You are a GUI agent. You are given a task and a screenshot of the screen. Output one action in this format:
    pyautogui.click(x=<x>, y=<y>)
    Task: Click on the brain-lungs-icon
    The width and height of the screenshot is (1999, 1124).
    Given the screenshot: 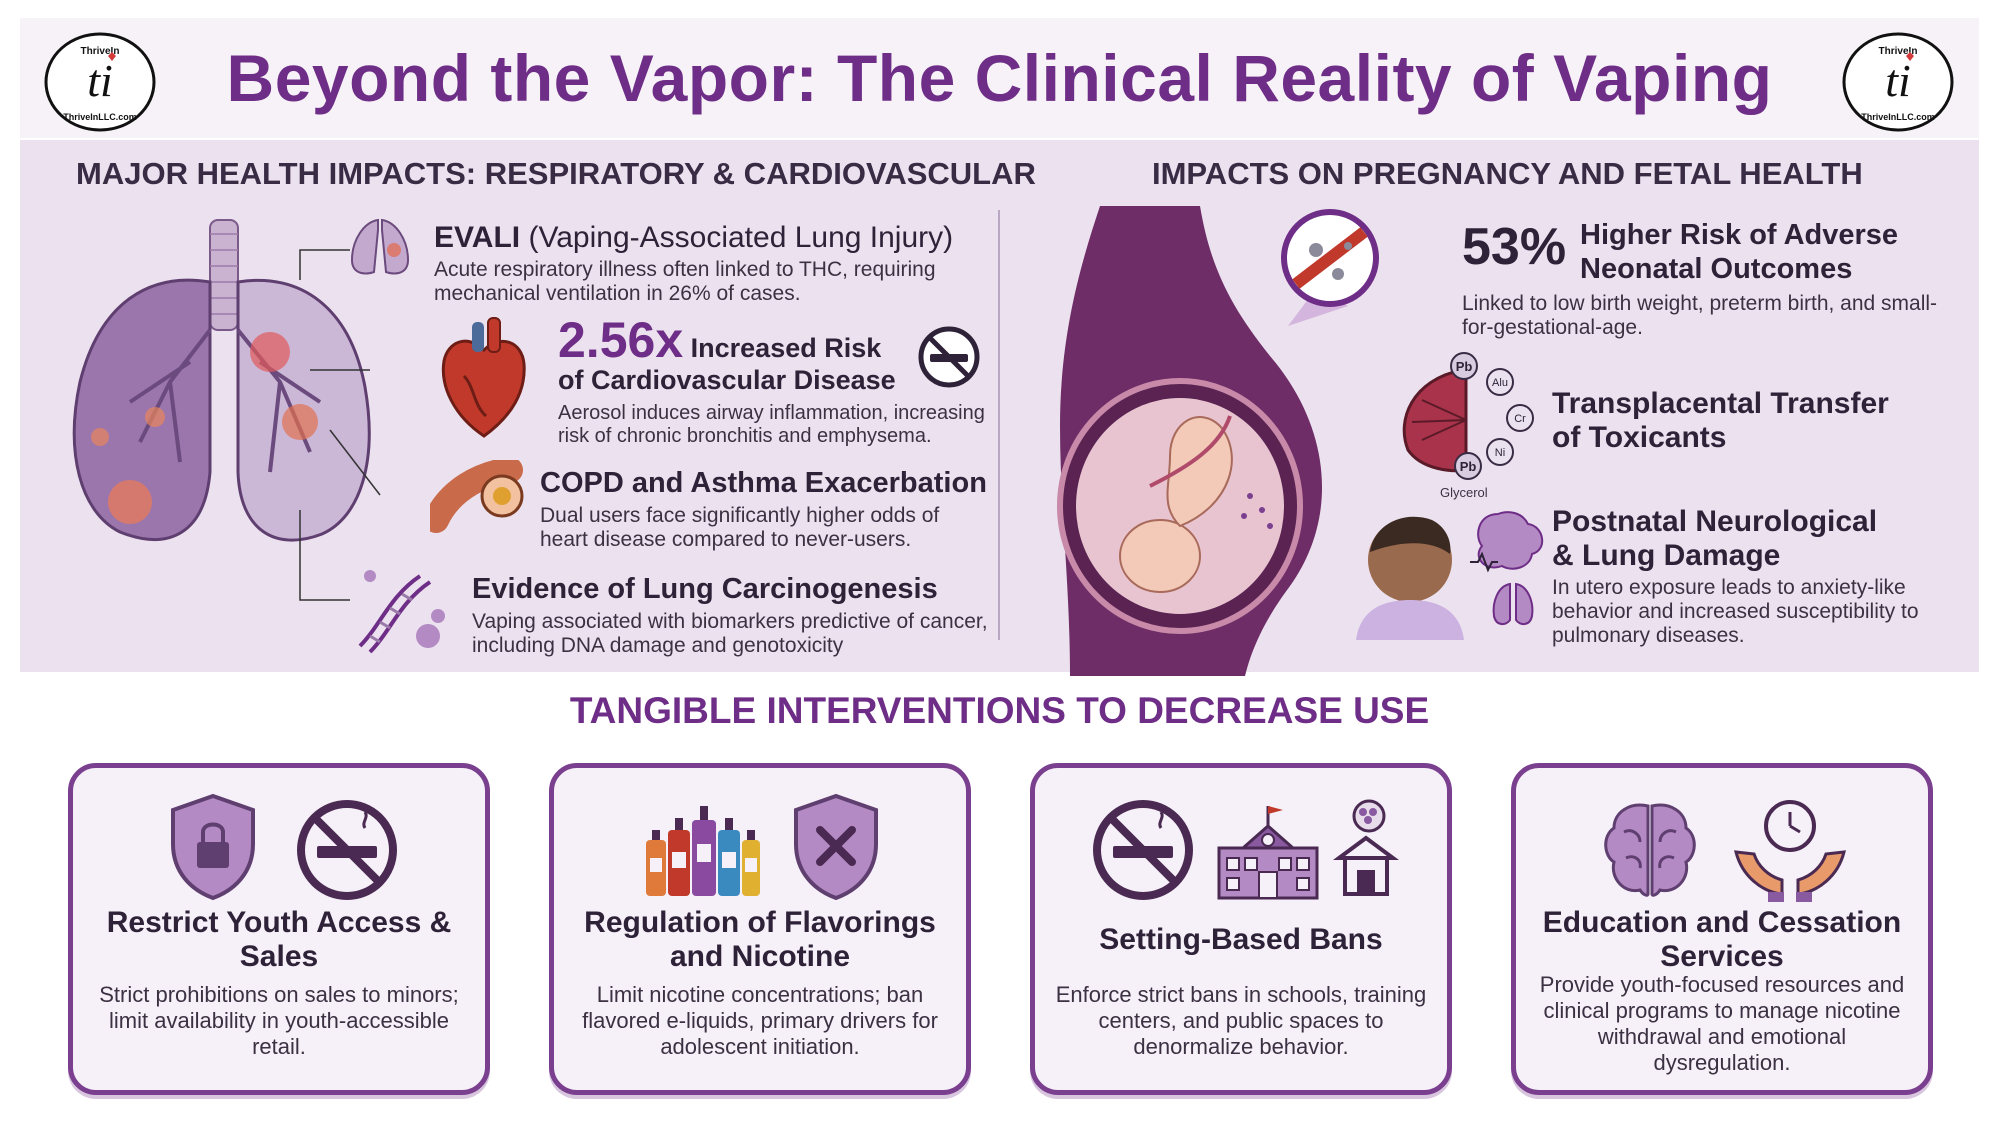 What is the action you would take?
    pyautogui.click(x=1506, y=568)
    